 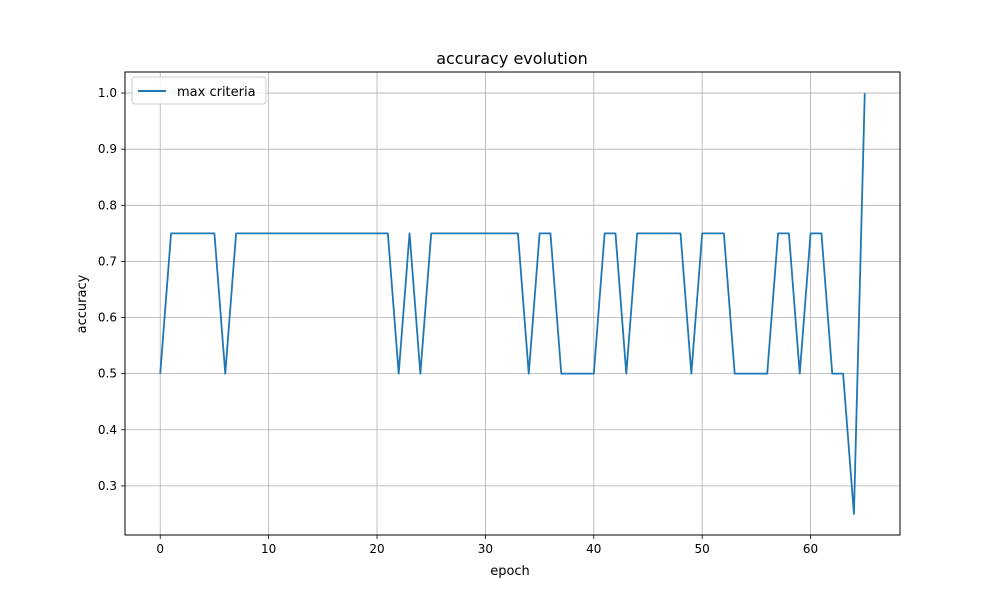 What do you see at coordinates (107, 261) in the screenshot?
I see `y-tick-label: 0.7` at bounding box center [107, 261].